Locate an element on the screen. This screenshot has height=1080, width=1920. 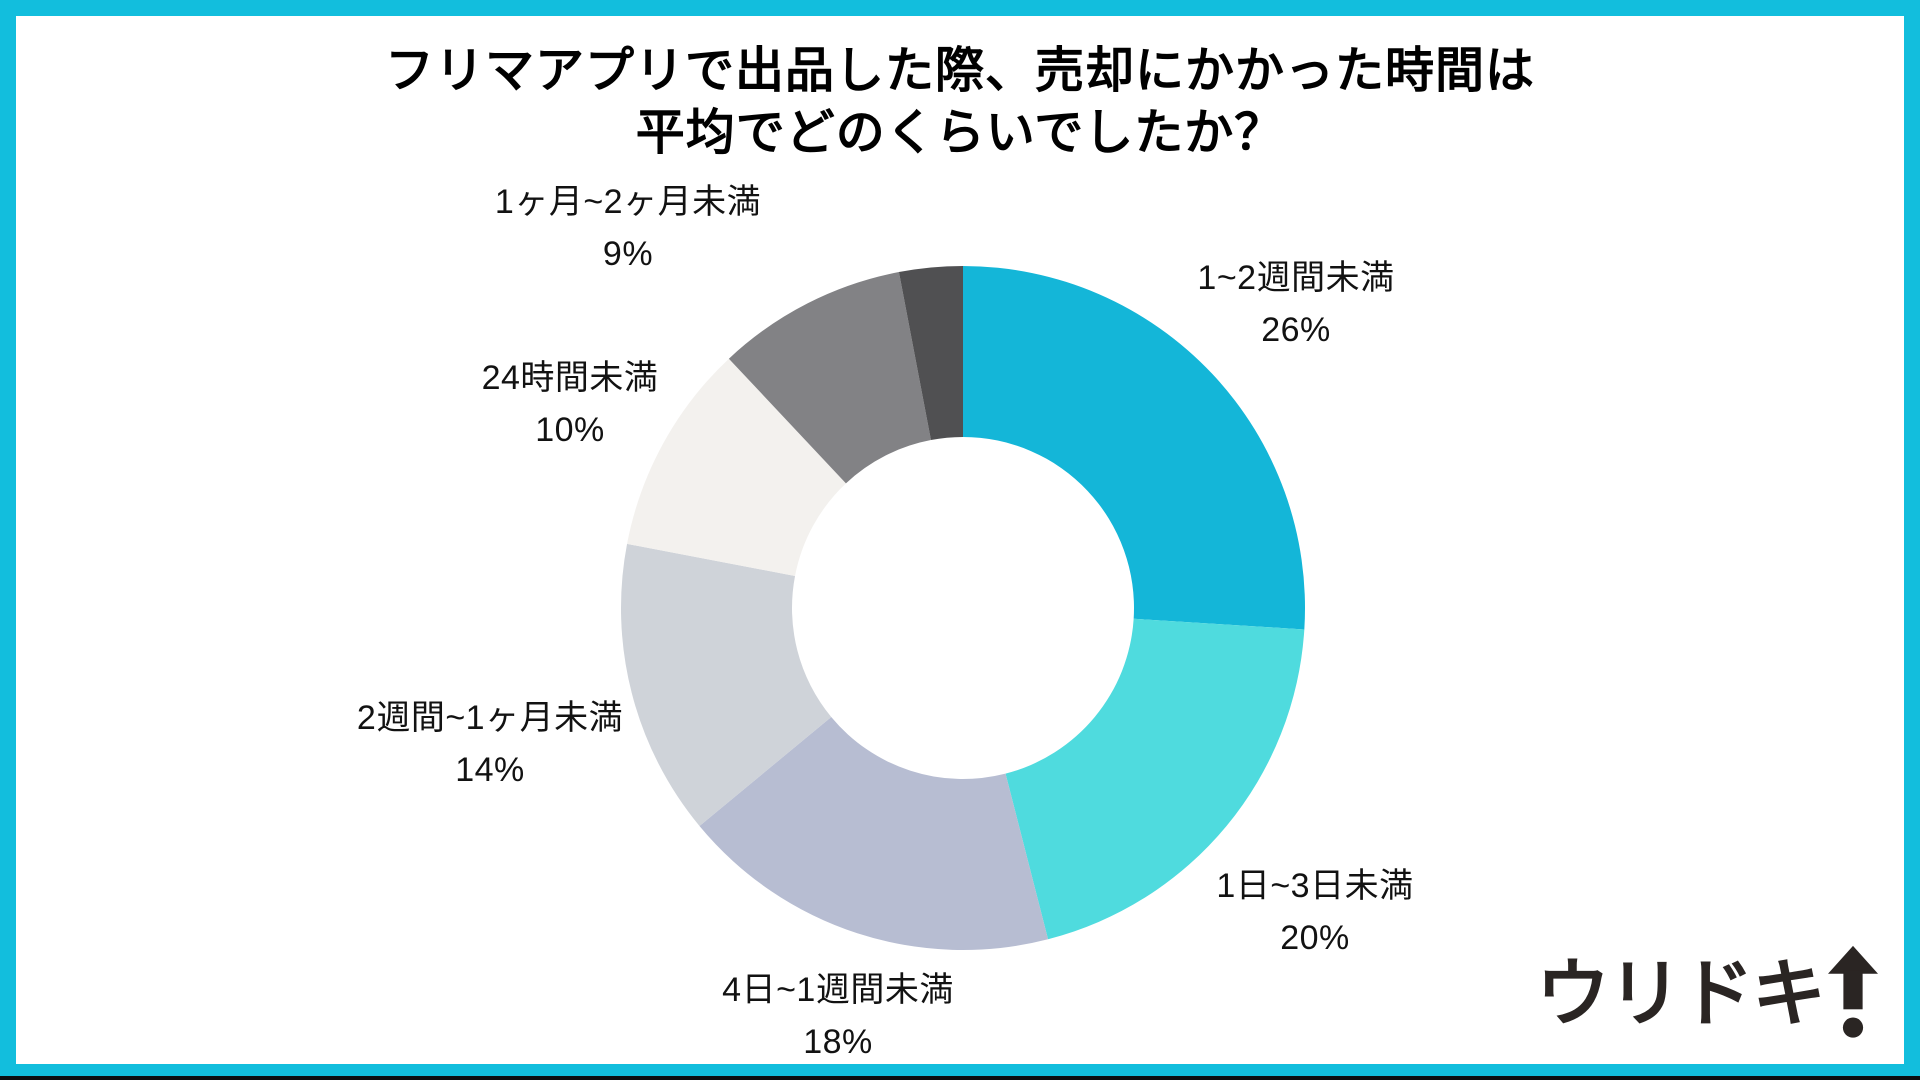
segment-label-text: 1~2週間未満 is located at coordinates (1296, 278).